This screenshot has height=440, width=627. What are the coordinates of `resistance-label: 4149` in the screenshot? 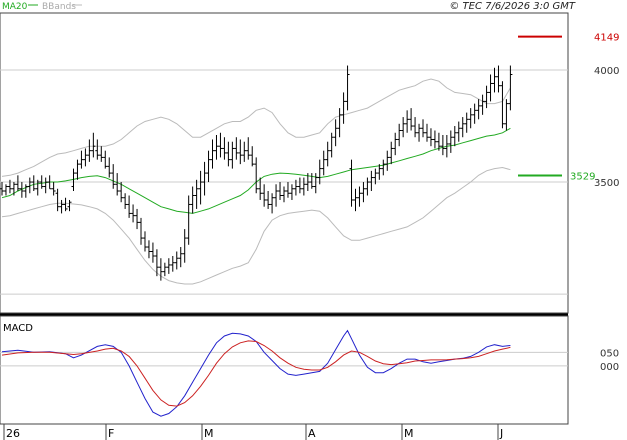 It's located at (606, 38).